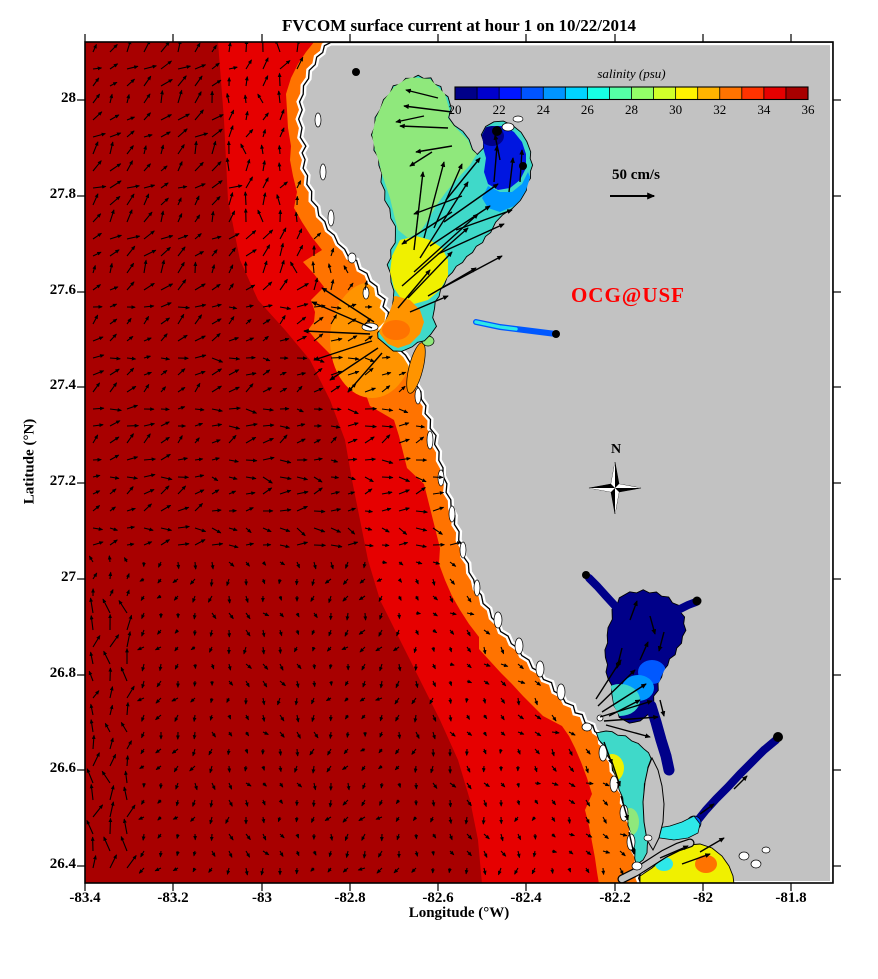 The height and width of the screenshot is (979, 878). What do you see at coordinates (62, 673) in the screenshot?
I see `y-tick-label: 26.8` at bounding box center [62, 673].